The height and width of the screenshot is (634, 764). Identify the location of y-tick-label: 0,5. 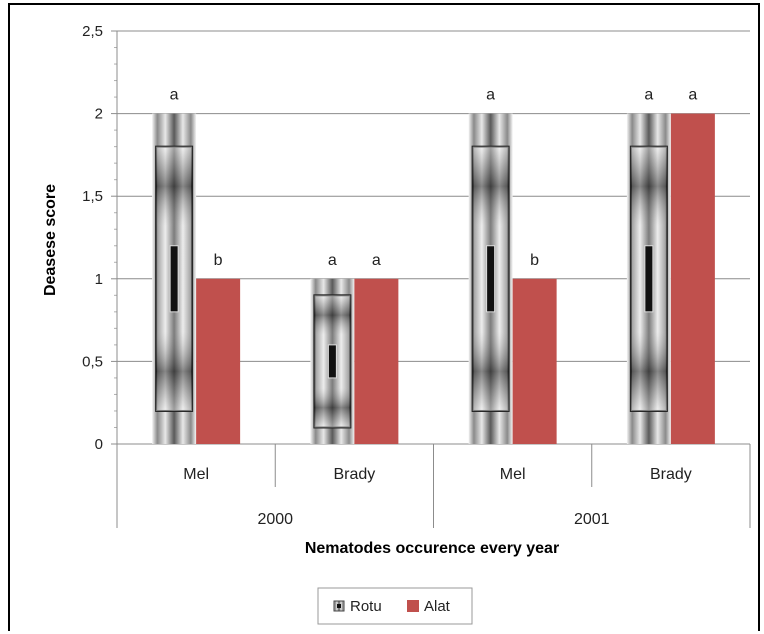
(92, 361).